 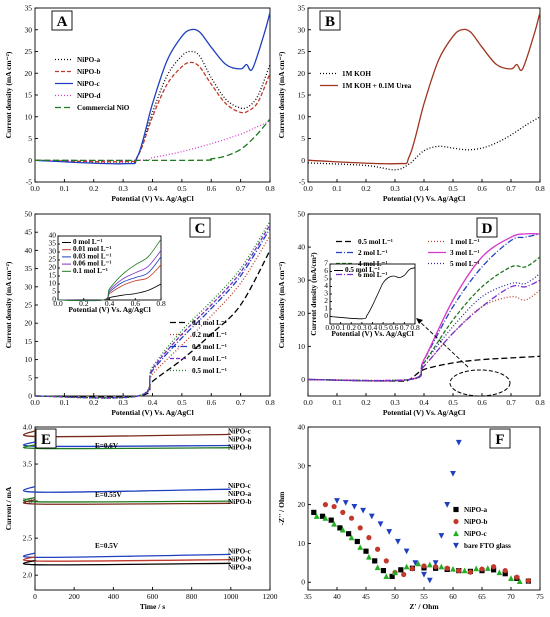 What do you see at coordinates (405, 327) in the screenshot?
I see `x-tick-label: 0.7` at bounding box center [405, 327].